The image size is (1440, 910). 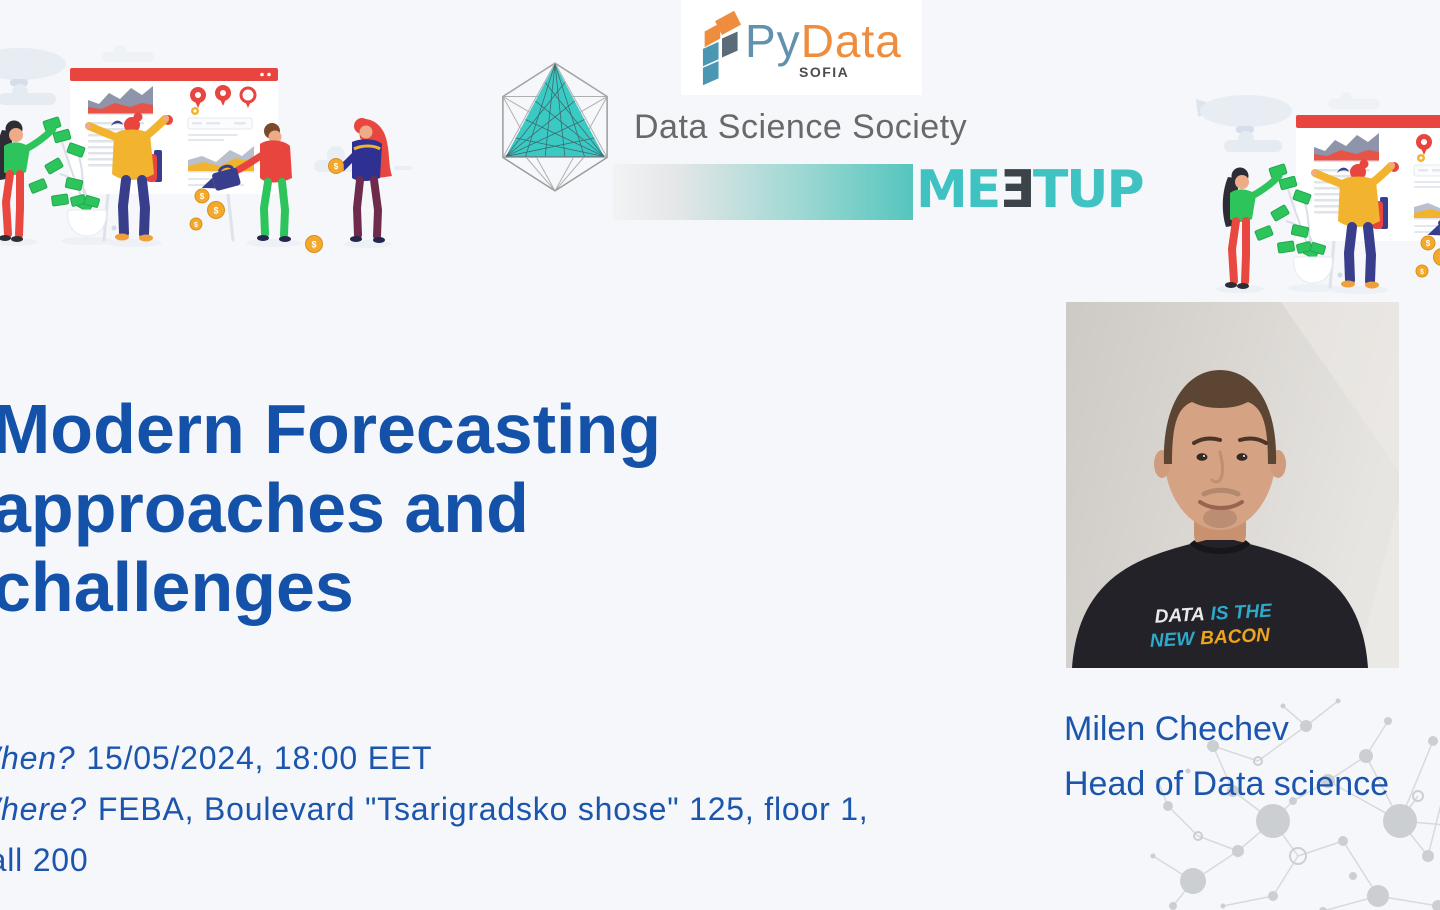 What do you see at coordinates (264, 508) in the screenshot?
I see `event-title-line2: approaches and` at bounding box center [264, 508].